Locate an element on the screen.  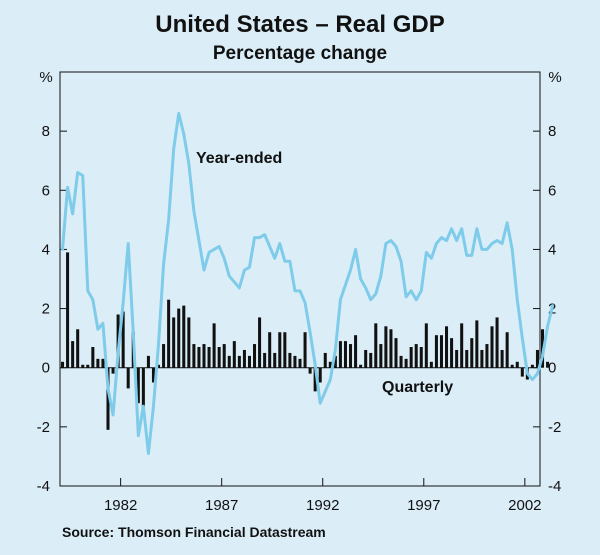
y-tick-label-right: 4 is located at coordinates (552, 249).